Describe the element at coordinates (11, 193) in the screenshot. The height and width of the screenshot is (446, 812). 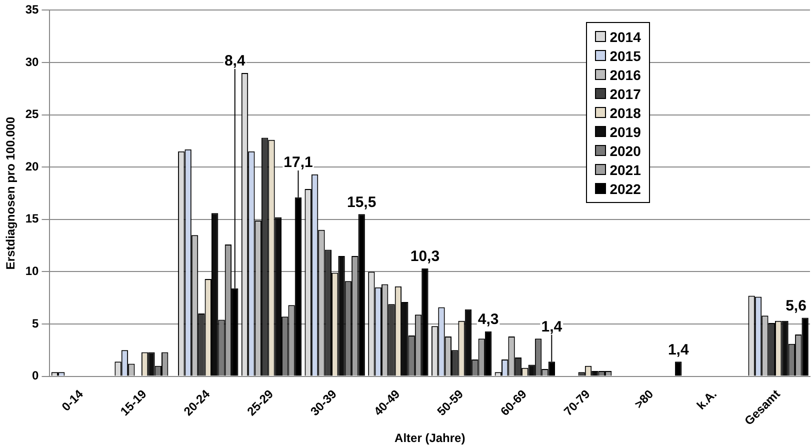
I see `y-axis-title: Erstdiagnosen pro 100.000` at that location.